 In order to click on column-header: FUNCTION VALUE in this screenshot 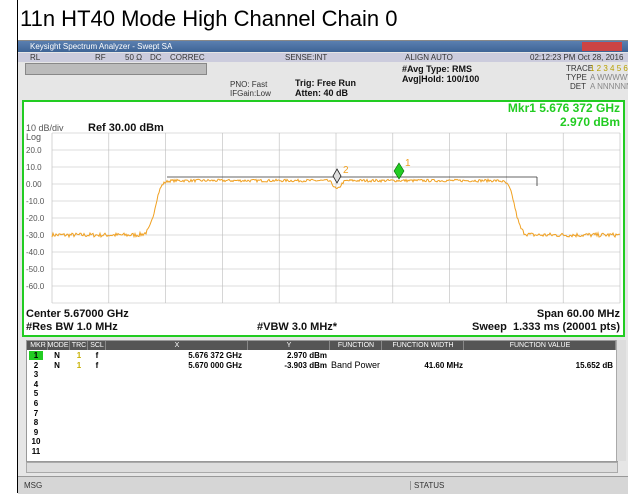, I will do `click(540, 345)`.